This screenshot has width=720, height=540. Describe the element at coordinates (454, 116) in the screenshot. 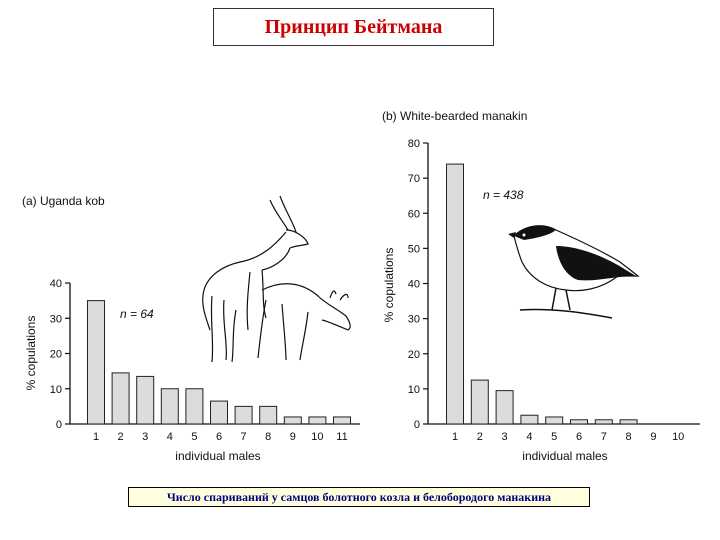

I see `panel-label: (b) White-bearded manakin` at that location.